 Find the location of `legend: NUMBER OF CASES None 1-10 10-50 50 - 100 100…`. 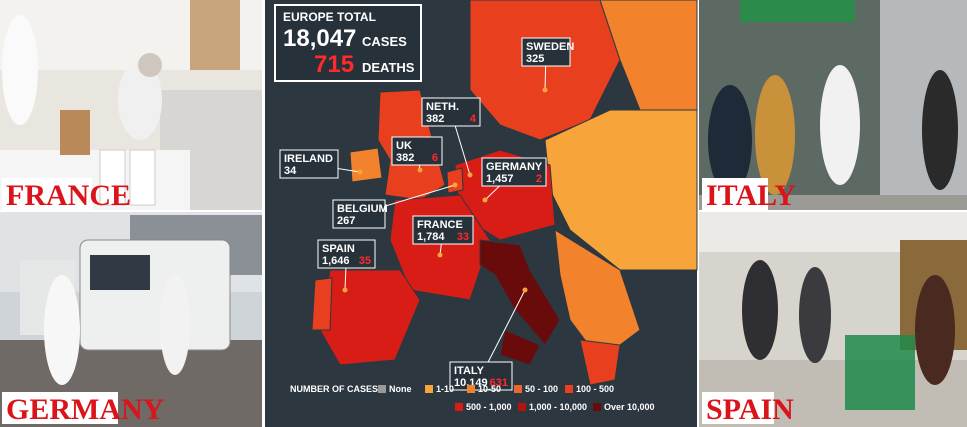

legend: NUMBER OF CASES None 1-10 10-50 50 - 100 100… is located at coordinates (472, 398).